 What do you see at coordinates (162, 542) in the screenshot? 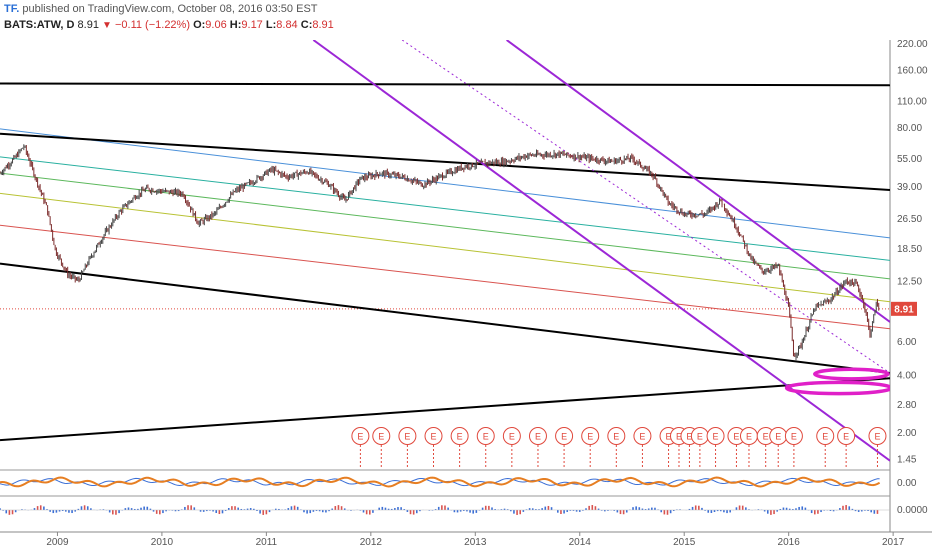
I see `year-tick-label: 2010` at bounding box center [162, 542].